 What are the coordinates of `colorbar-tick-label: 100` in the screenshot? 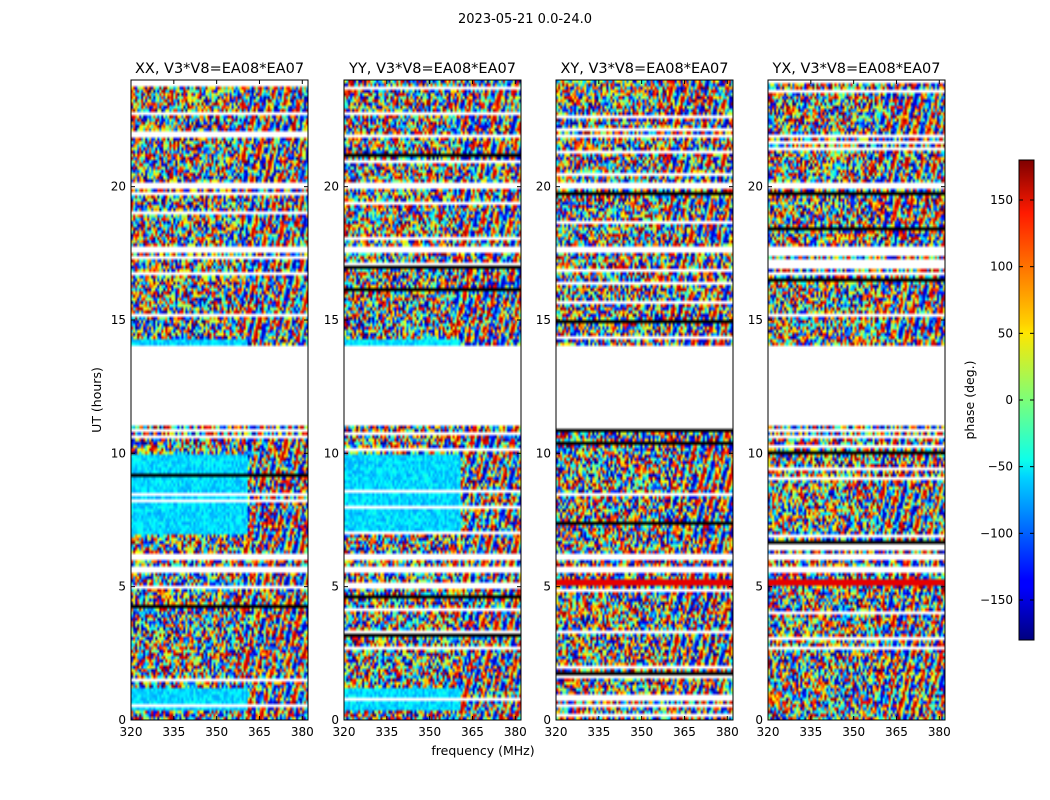 It's located at (1001, 267).